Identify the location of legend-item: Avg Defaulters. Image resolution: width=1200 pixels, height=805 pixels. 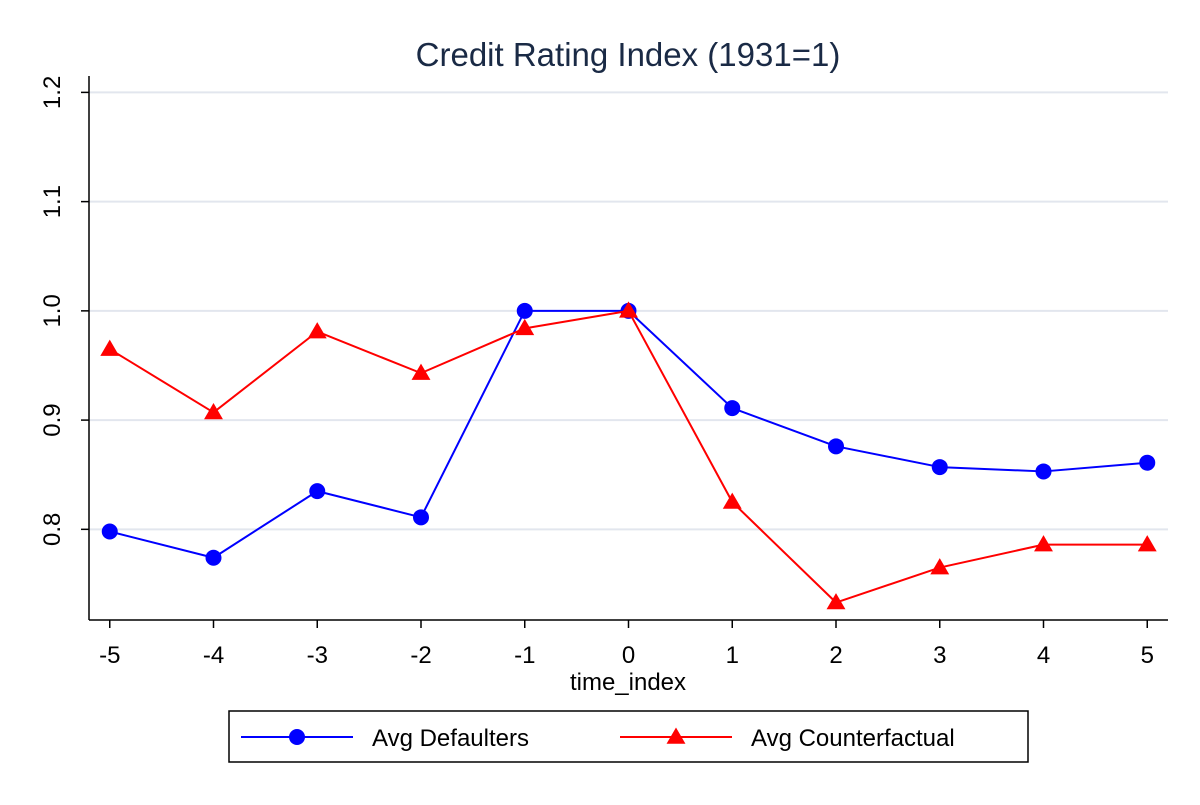
(385, 738).